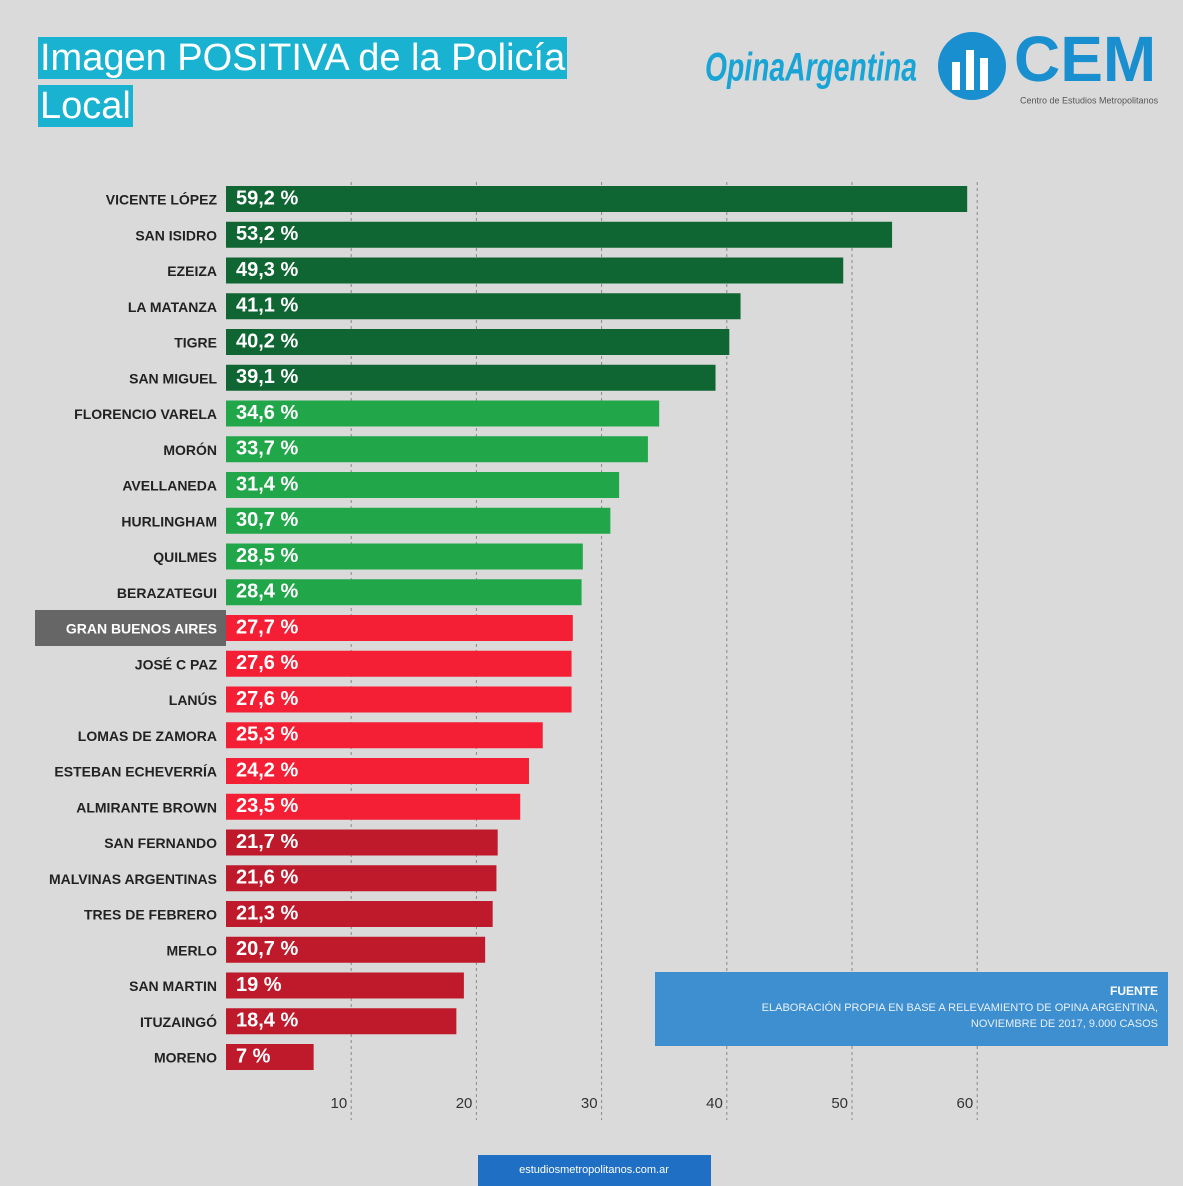  Describe the element at coordinates (145, 414) in the screenshot. I see `y-tick-label: FLORENCIO VARELA` at that location.